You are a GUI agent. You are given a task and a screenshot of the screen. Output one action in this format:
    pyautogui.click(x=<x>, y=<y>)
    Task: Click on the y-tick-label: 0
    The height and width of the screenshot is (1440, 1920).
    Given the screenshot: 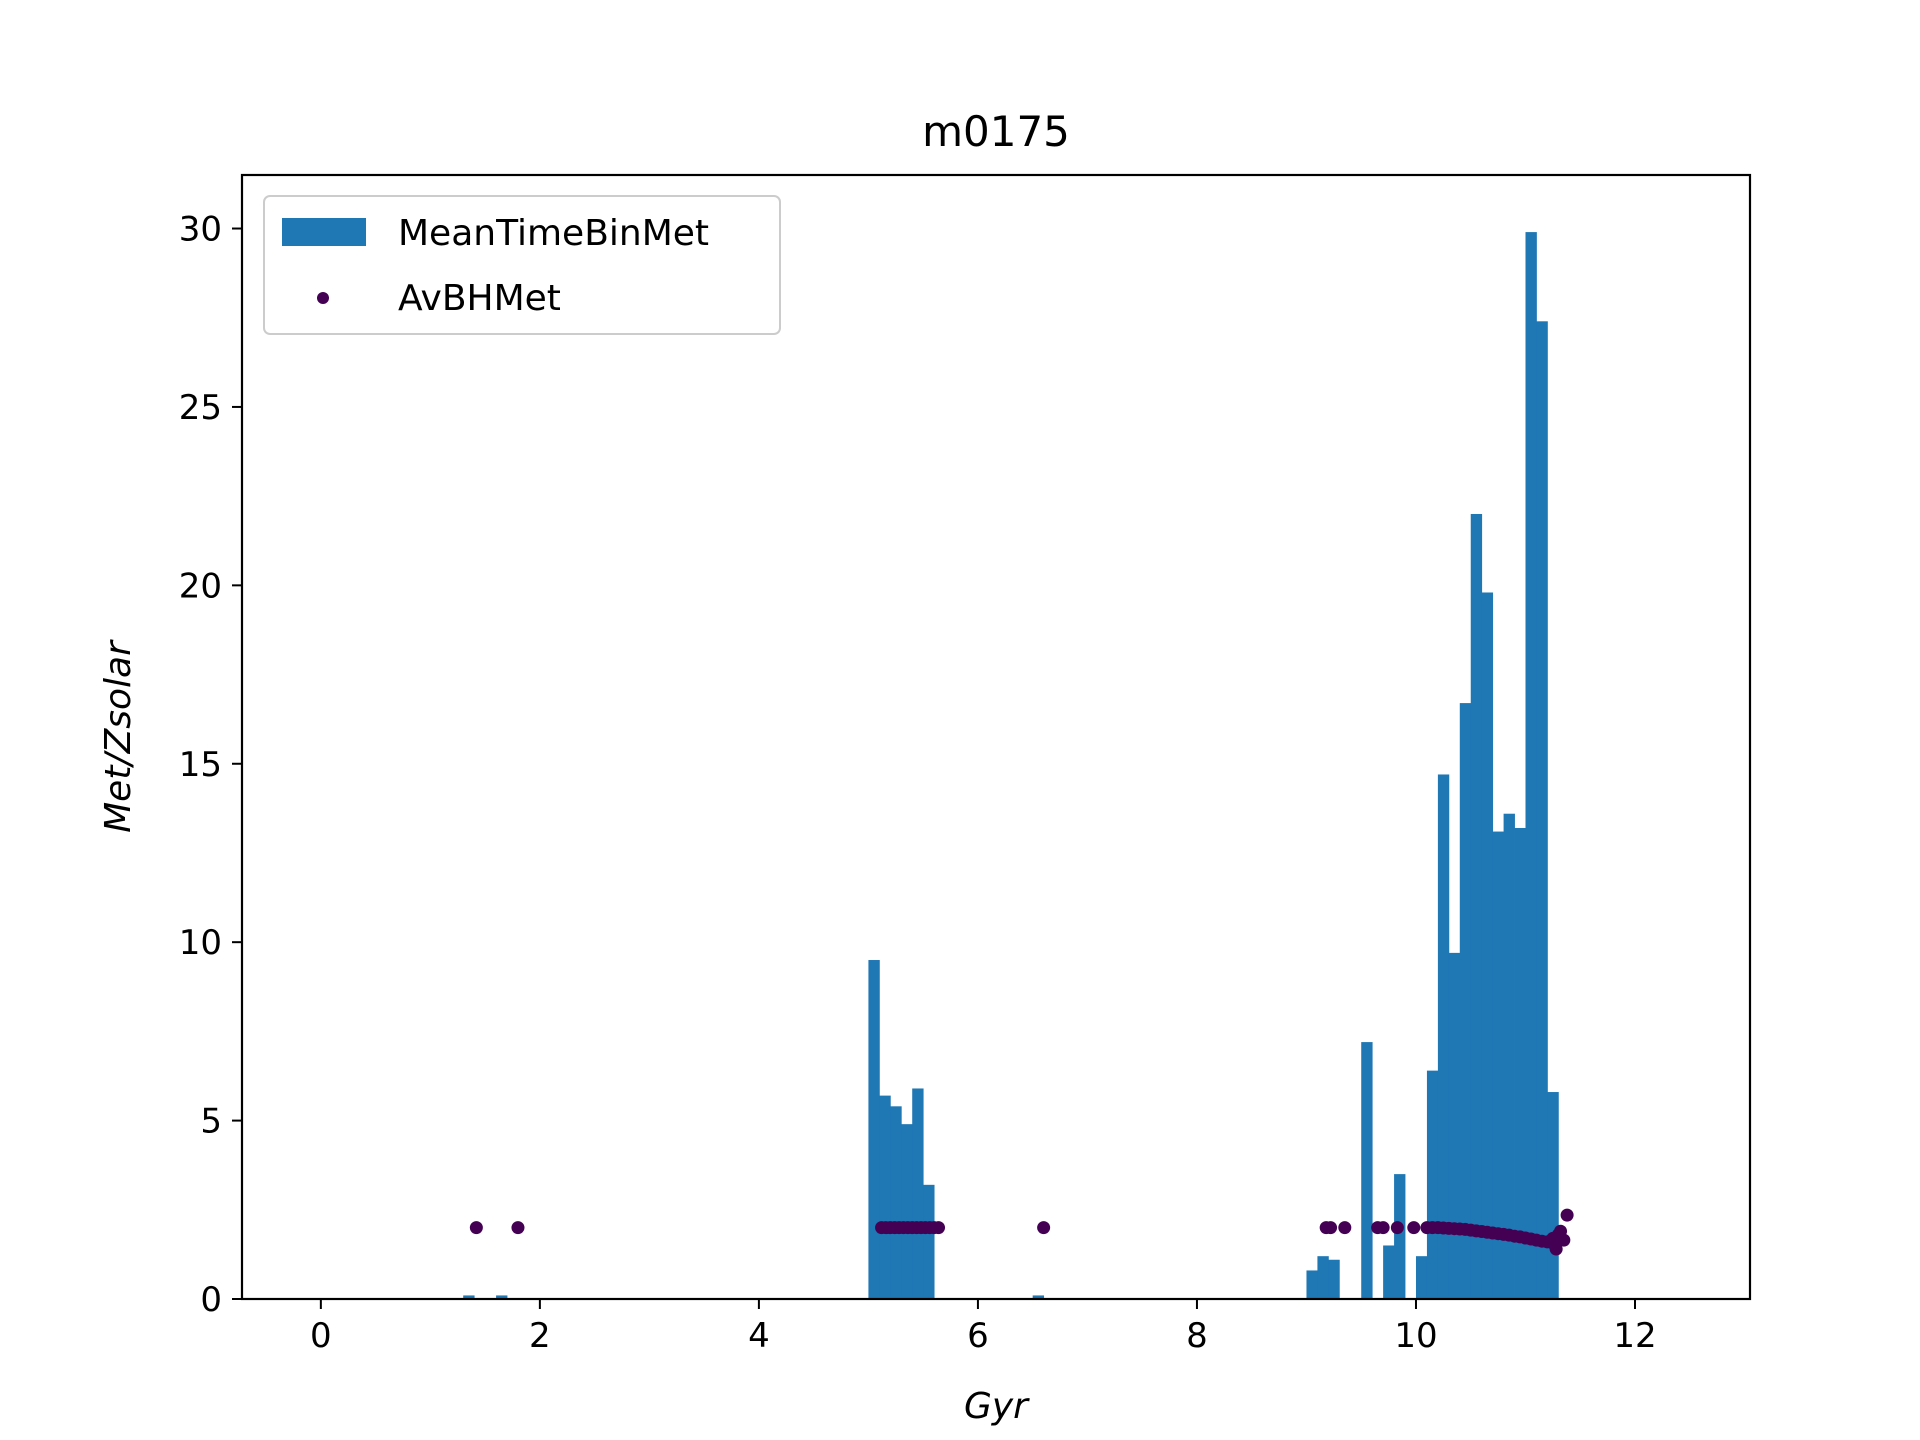 What is the action you would take?
    pyautogui.click(x=211, y=1300)
    